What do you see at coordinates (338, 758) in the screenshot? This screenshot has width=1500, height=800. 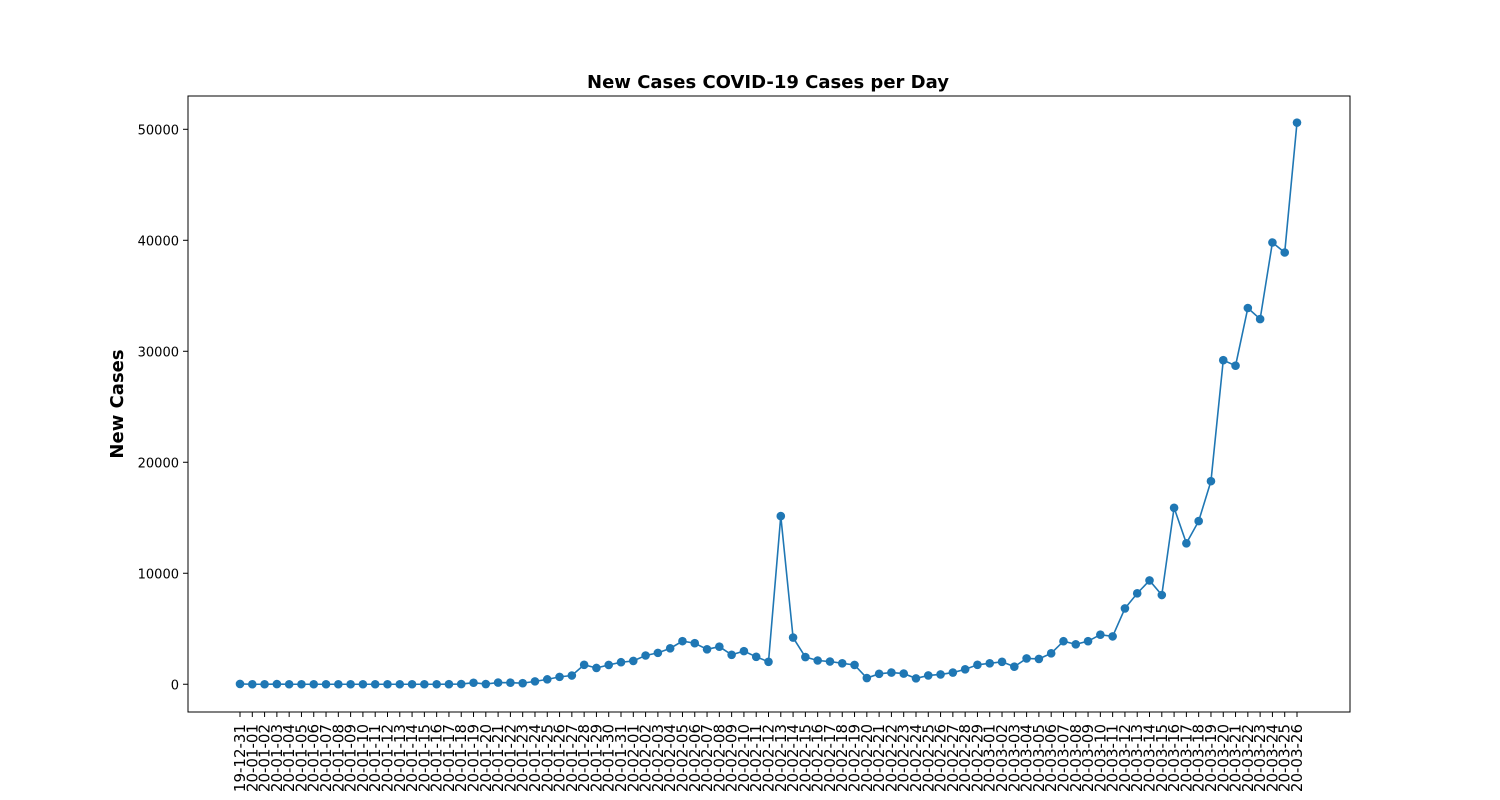 I see `x-tick-label: 20-01-08` at bounding box center [338, 758].